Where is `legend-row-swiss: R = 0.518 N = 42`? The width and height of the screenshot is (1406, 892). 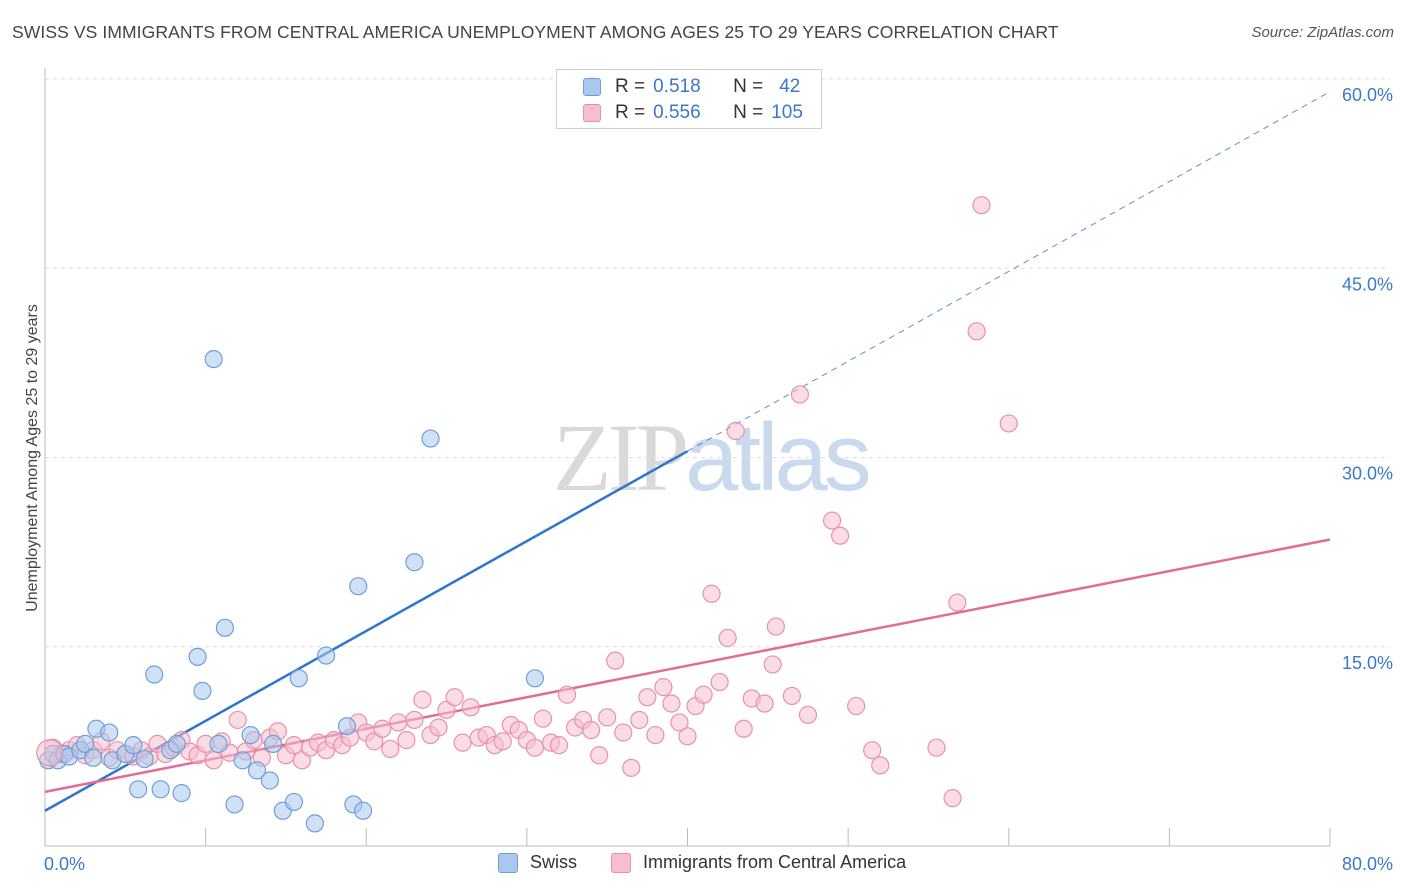
legend-row-swiss: R = 0.518 N = 42 is located at coordinates (678, 87).